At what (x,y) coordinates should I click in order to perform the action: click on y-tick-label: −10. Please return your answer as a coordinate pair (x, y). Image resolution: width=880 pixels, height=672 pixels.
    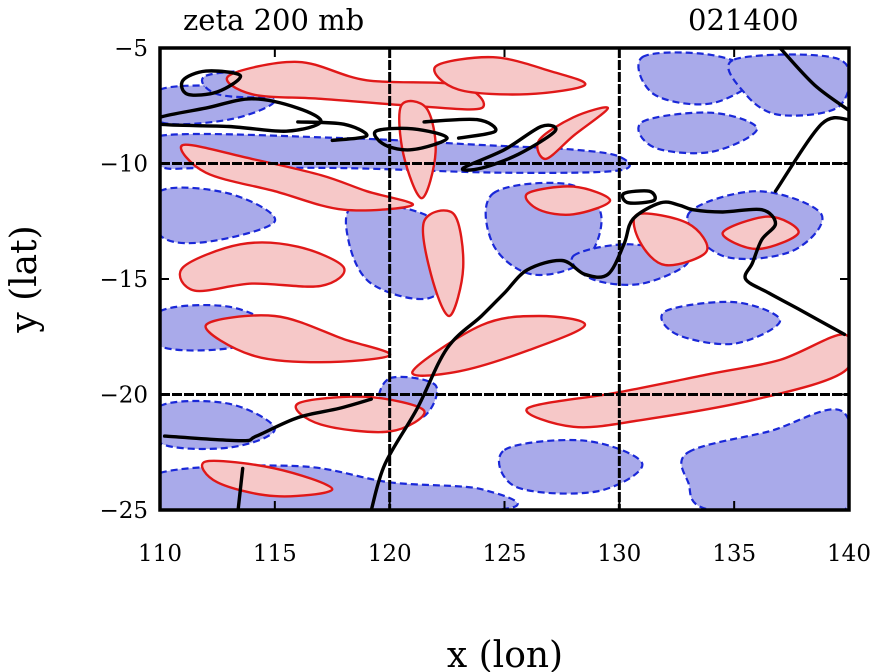
    Looking at the image, I should click on (123, 165).